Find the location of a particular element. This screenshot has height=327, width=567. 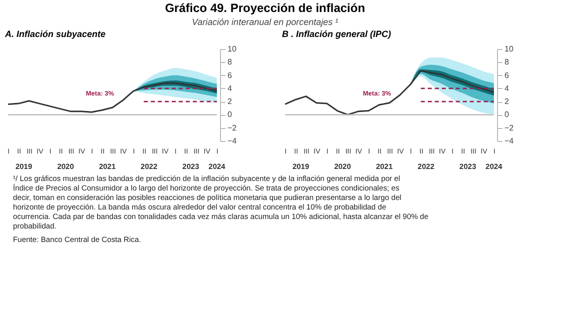

text: Gráfico 49. Proyección de inflación is located at coordinates (265, 8).